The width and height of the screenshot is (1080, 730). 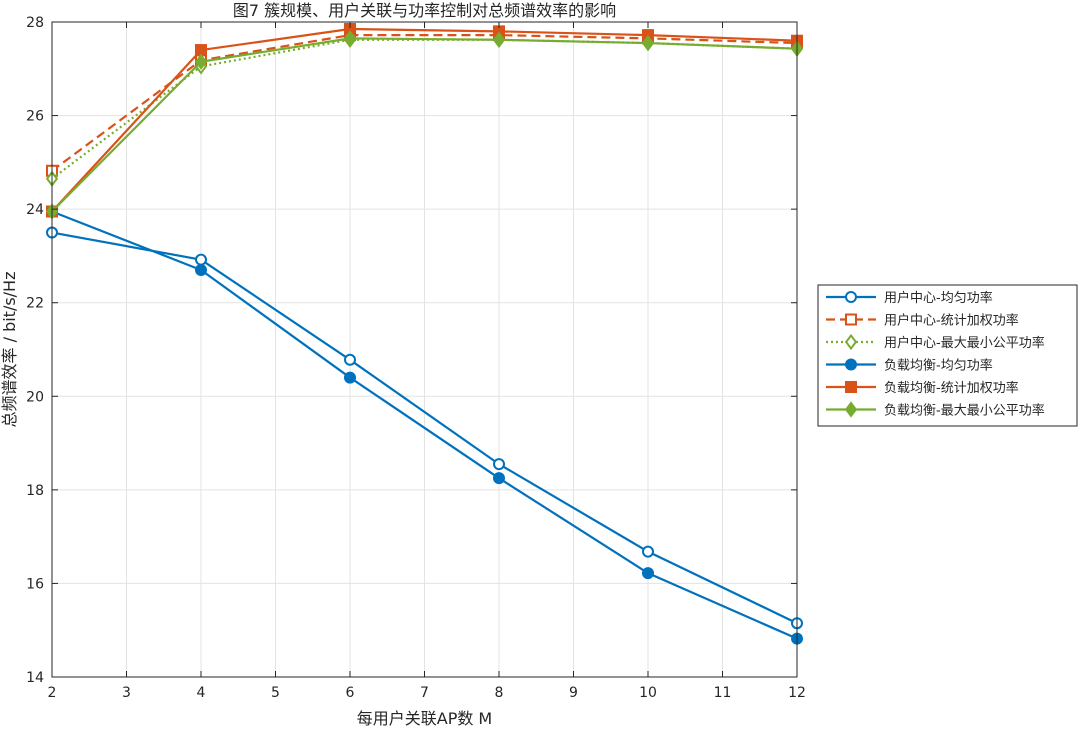 I want to click on y-tick-label: 18, so click(x=35, y=491).